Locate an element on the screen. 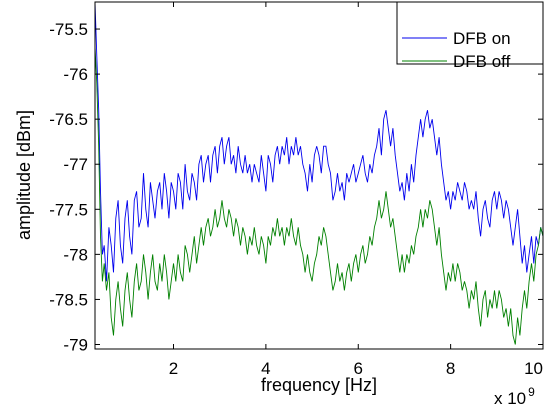  legend-label-dfb-on: DFB on is located at coordinates (482, 38).